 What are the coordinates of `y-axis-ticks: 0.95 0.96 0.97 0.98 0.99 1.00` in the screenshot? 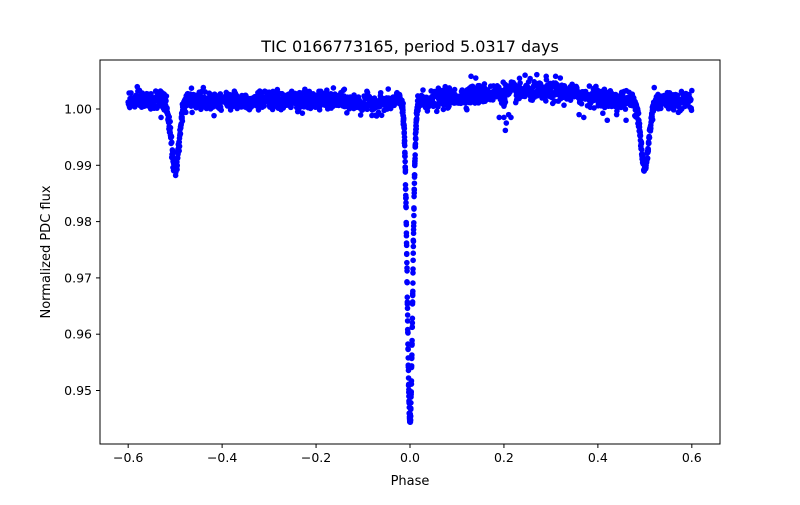 It's located at (82, 249).